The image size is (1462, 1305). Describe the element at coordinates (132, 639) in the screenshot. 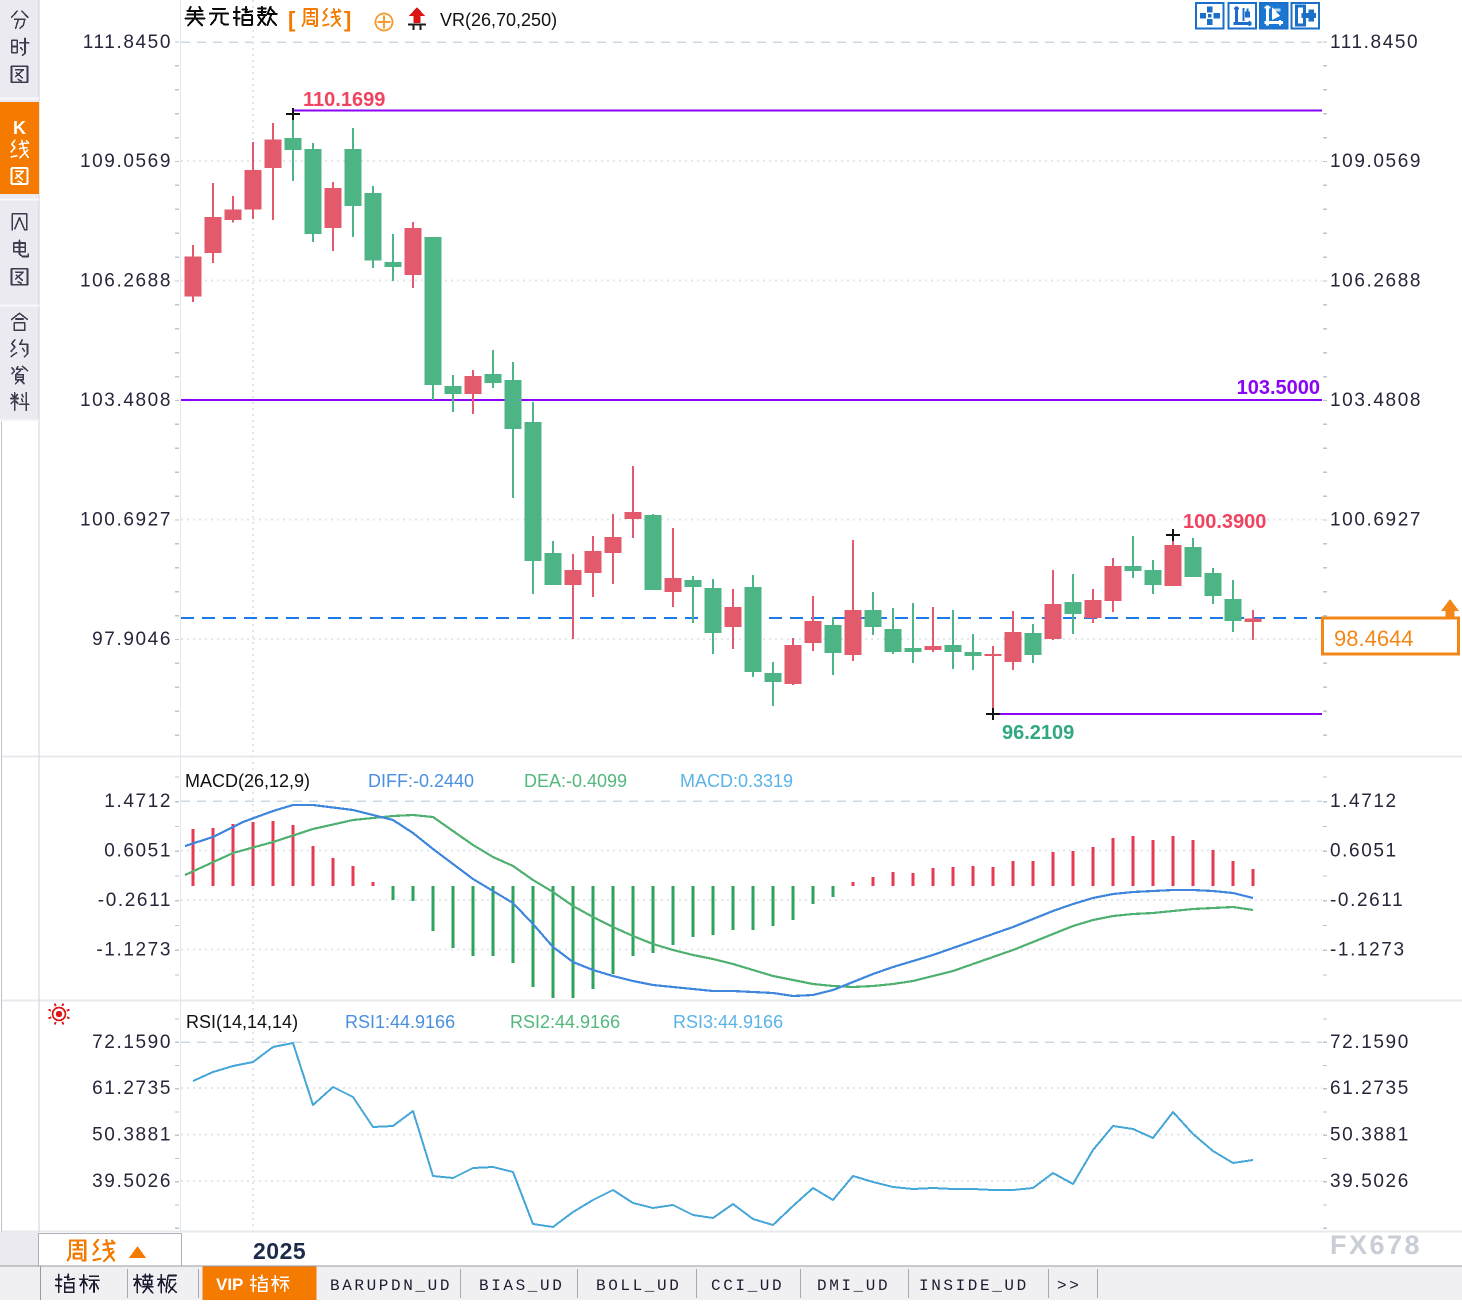

I see `svg-text: 97.9046` at that location.